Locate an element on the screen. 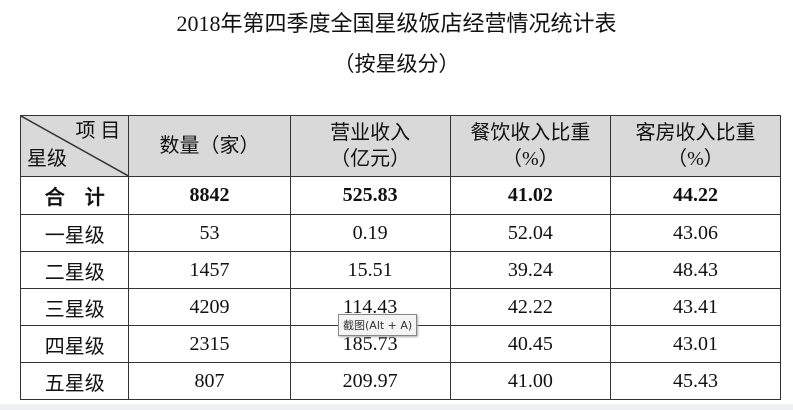  table-cell: 15.51 is located at coordinates (370, 270).